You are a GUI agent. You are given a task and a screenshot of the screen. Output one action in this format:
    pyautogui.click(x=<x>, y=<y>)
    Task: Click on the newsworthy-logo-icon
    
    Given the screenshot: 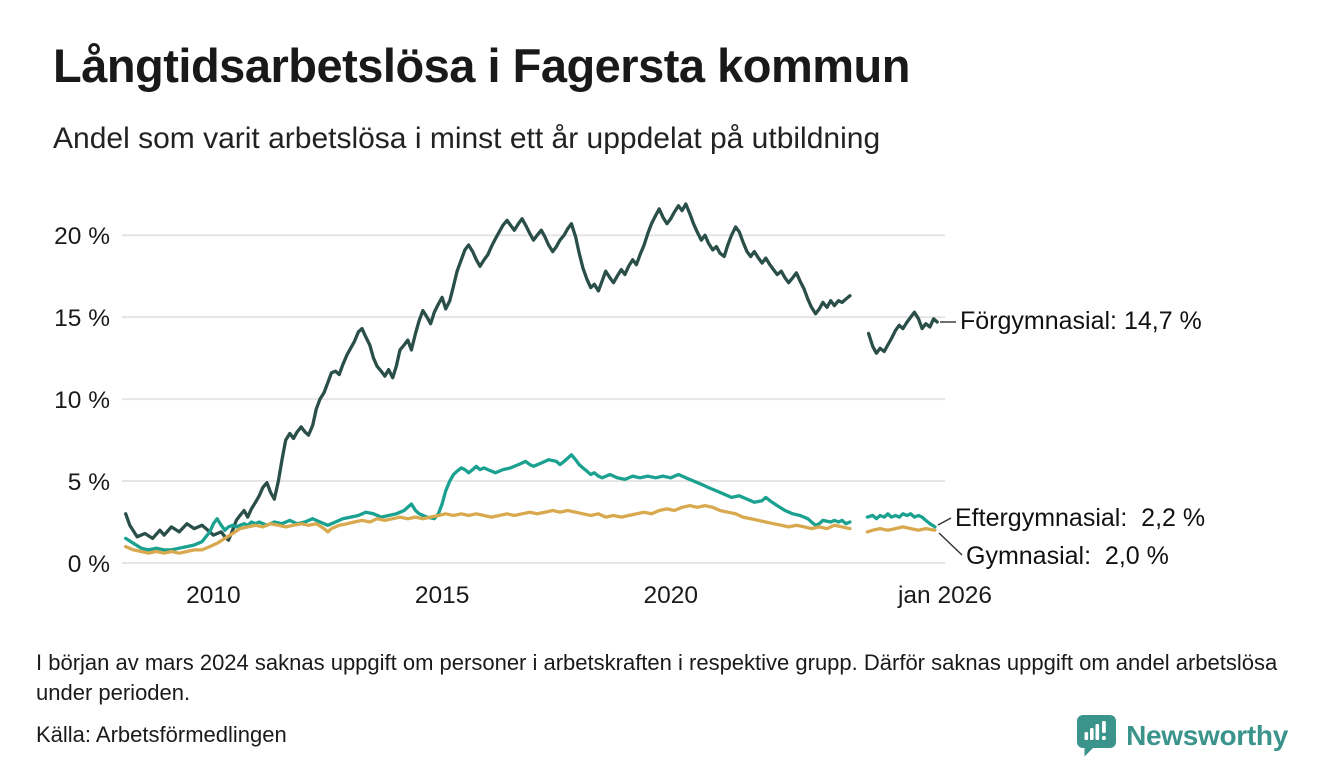 What is the action you would take?
    pyautogui.click(x=1097, y=736)
    